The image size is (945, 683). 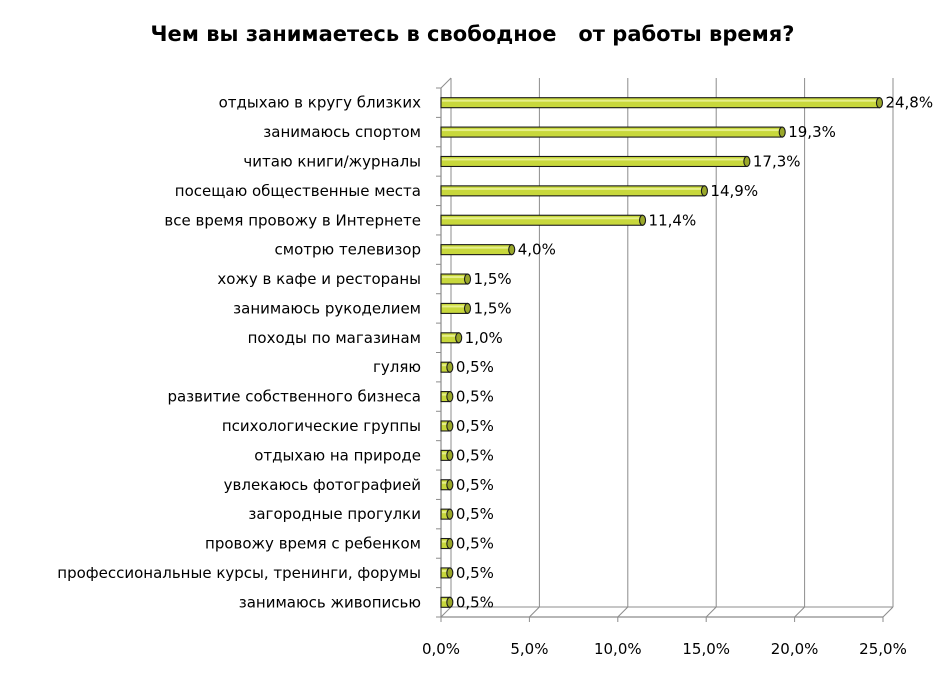 I want to click on x-tick-label: 5,0%, so click(x=529, y=649).